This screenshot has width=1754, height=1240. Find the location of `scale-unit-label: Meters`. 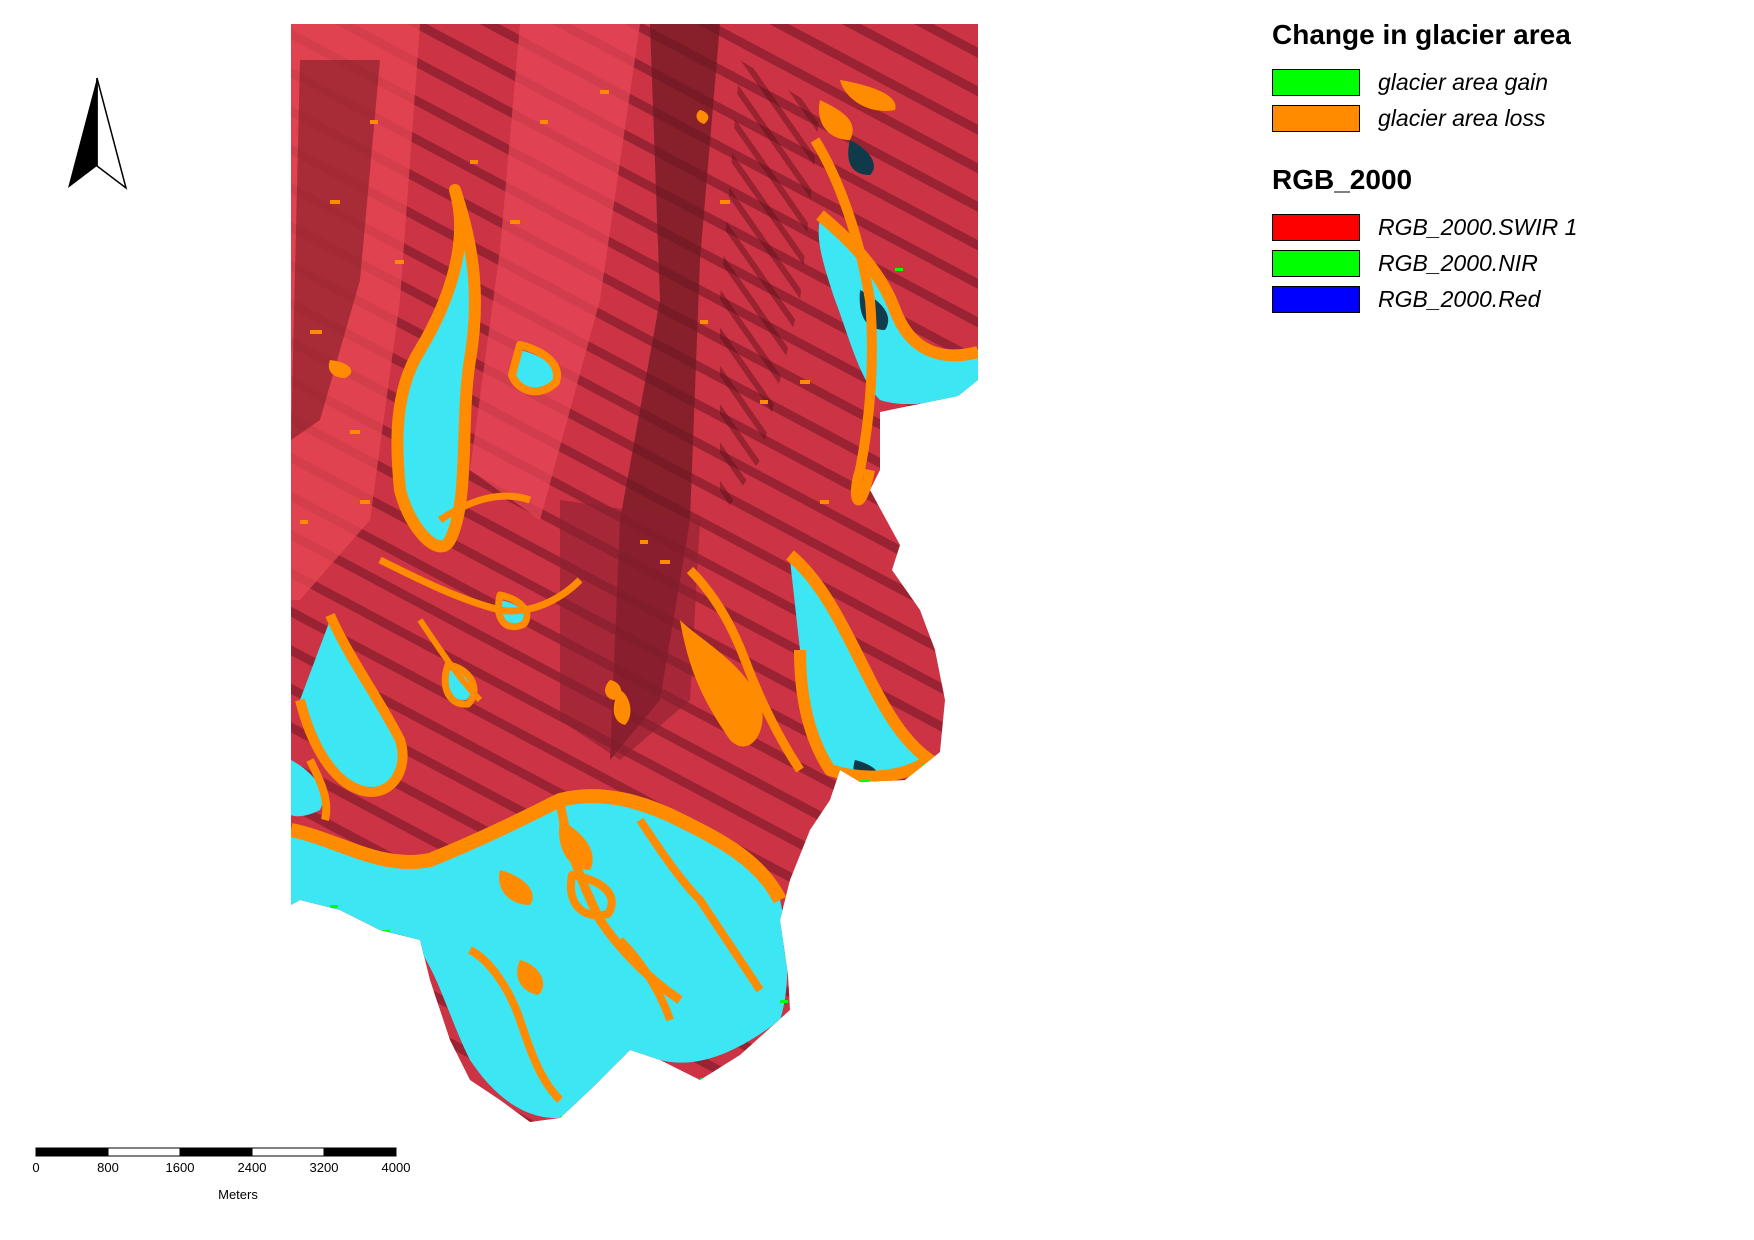

scale-unit-label: Meters is located at coordinates (238, 1194).